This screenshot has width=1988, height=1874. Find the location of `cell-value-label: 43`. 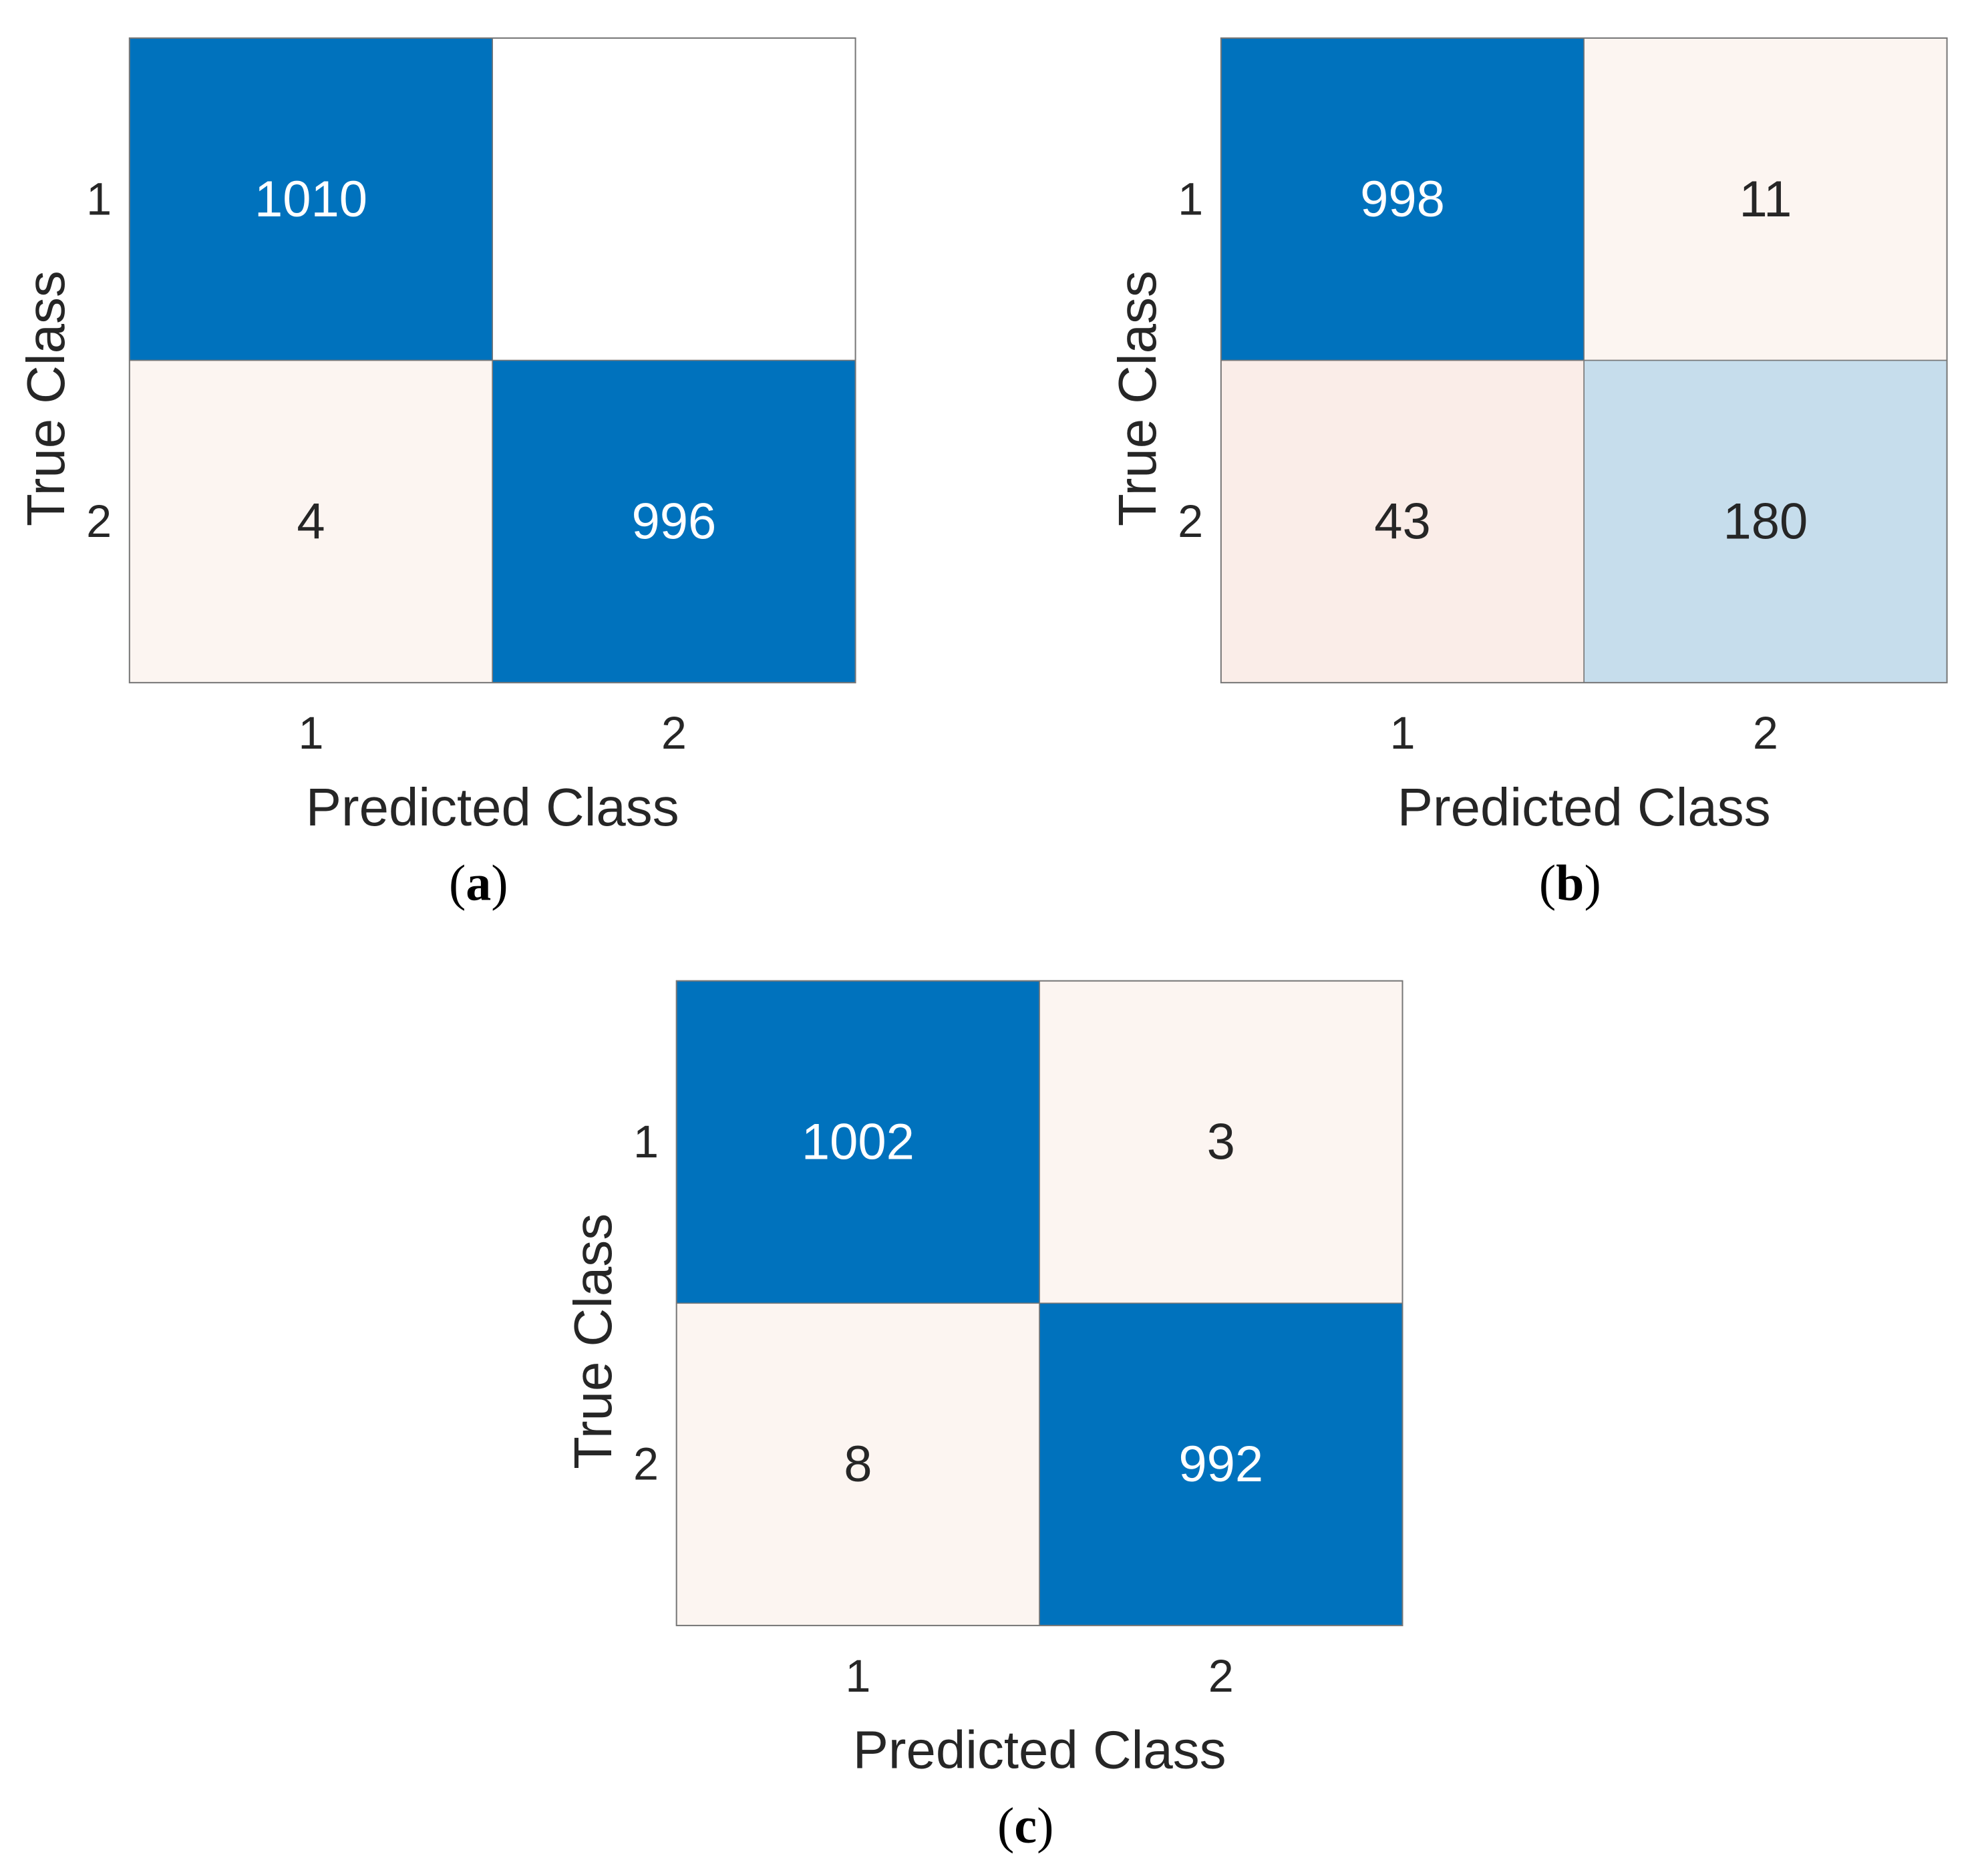

cell-value-label: 43 is located at coordinates (1402, 521).